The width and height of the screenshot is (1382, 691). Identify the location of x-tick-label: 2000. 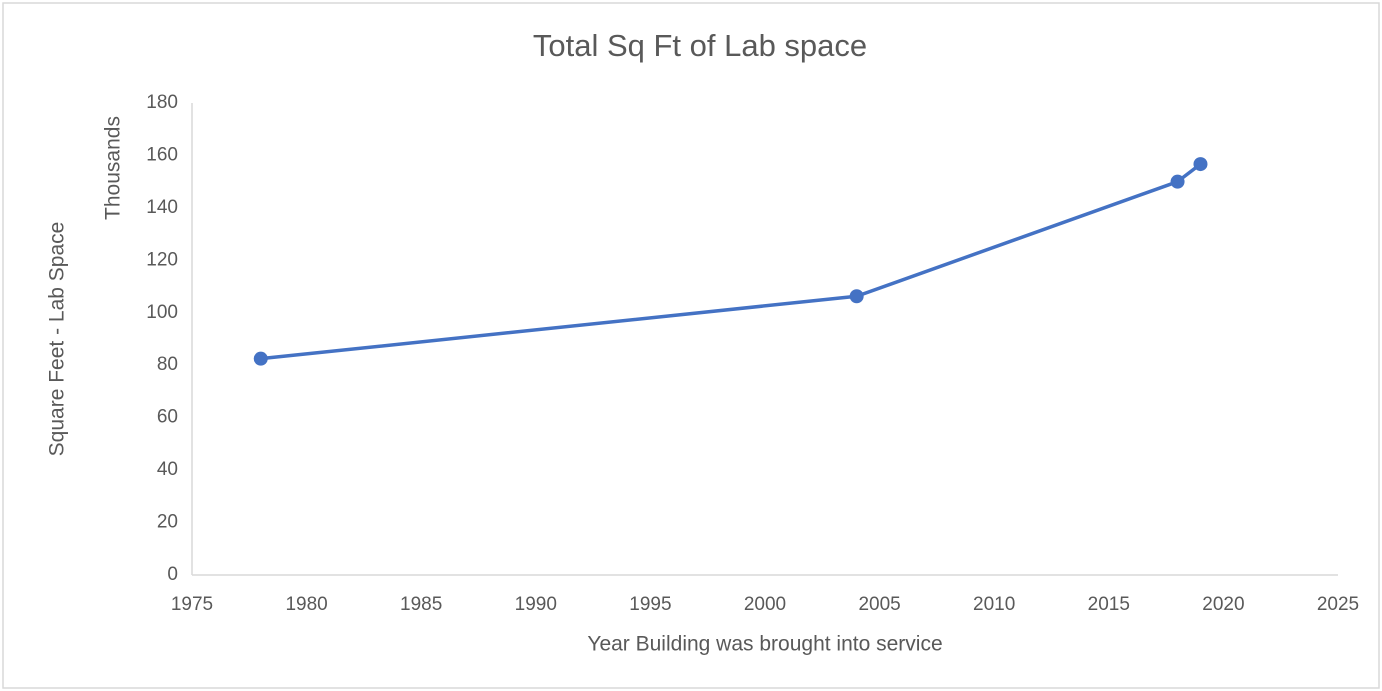
(765, 604).